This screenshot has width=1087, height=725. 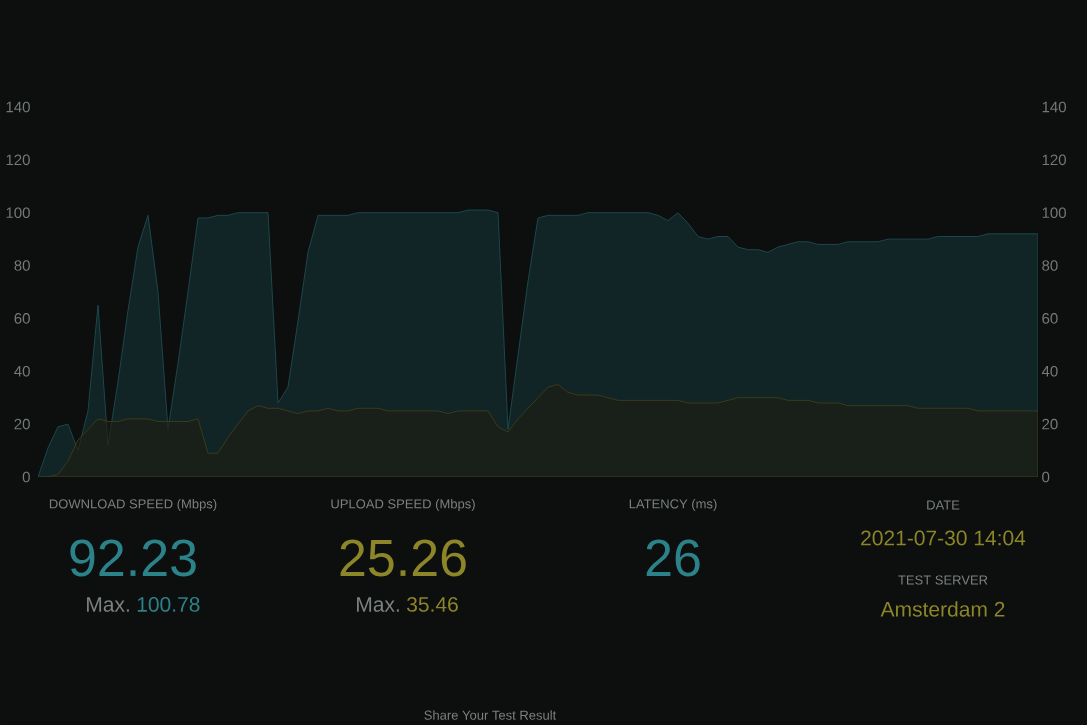 What do you see at coordinates (490, 715) in the screenshot?
I see `text: Share Your Test Result` at bounding box center [490, 715].